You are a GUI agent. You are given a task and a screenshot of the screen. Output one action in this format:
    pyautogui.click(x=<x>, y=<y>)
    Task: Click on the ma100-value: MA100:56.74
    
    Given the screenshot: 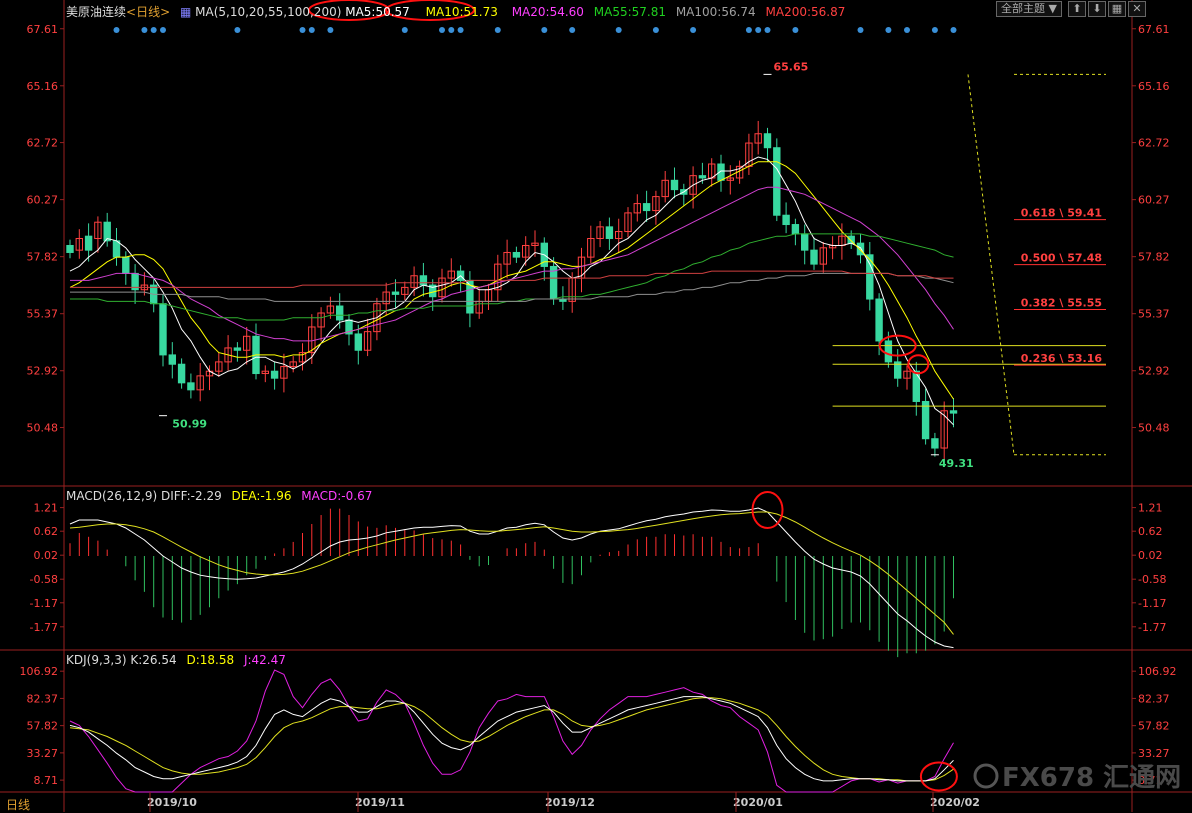 What is the action you would take?
    pyautogui.click(x=715, y=12)
    